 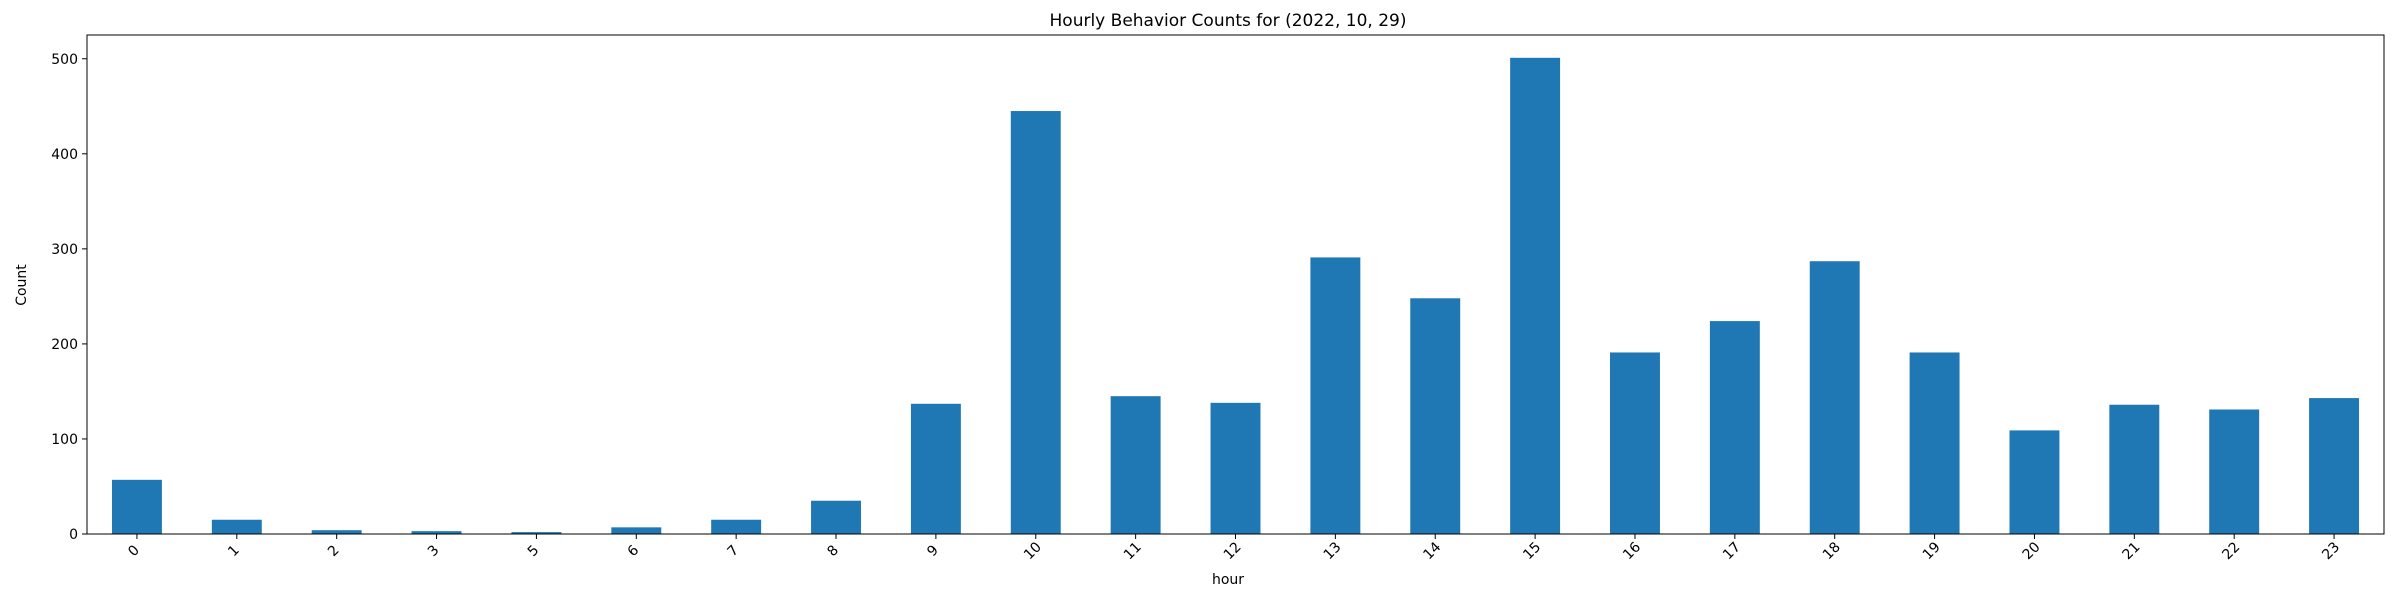 I want to click on x-tick-label: 9, so click(x=933, y=551).